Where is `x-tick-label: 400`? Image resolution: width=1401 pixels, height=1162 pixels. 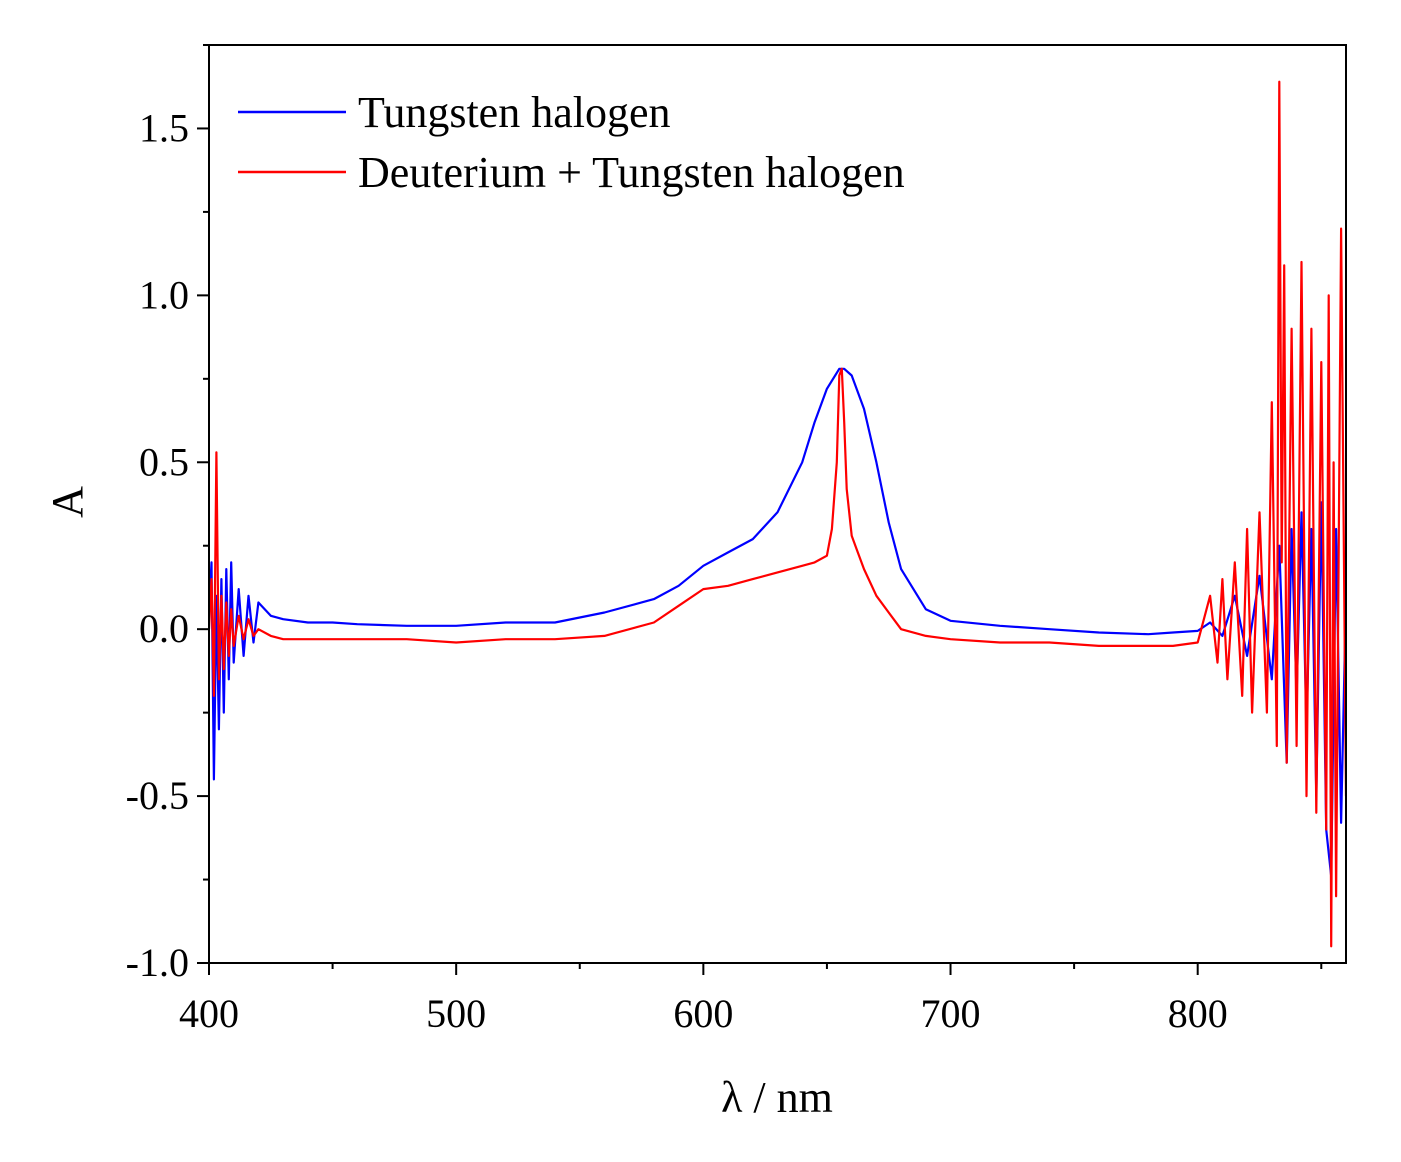
x-tick-label: 400 is located at coordinates (209, 1013).